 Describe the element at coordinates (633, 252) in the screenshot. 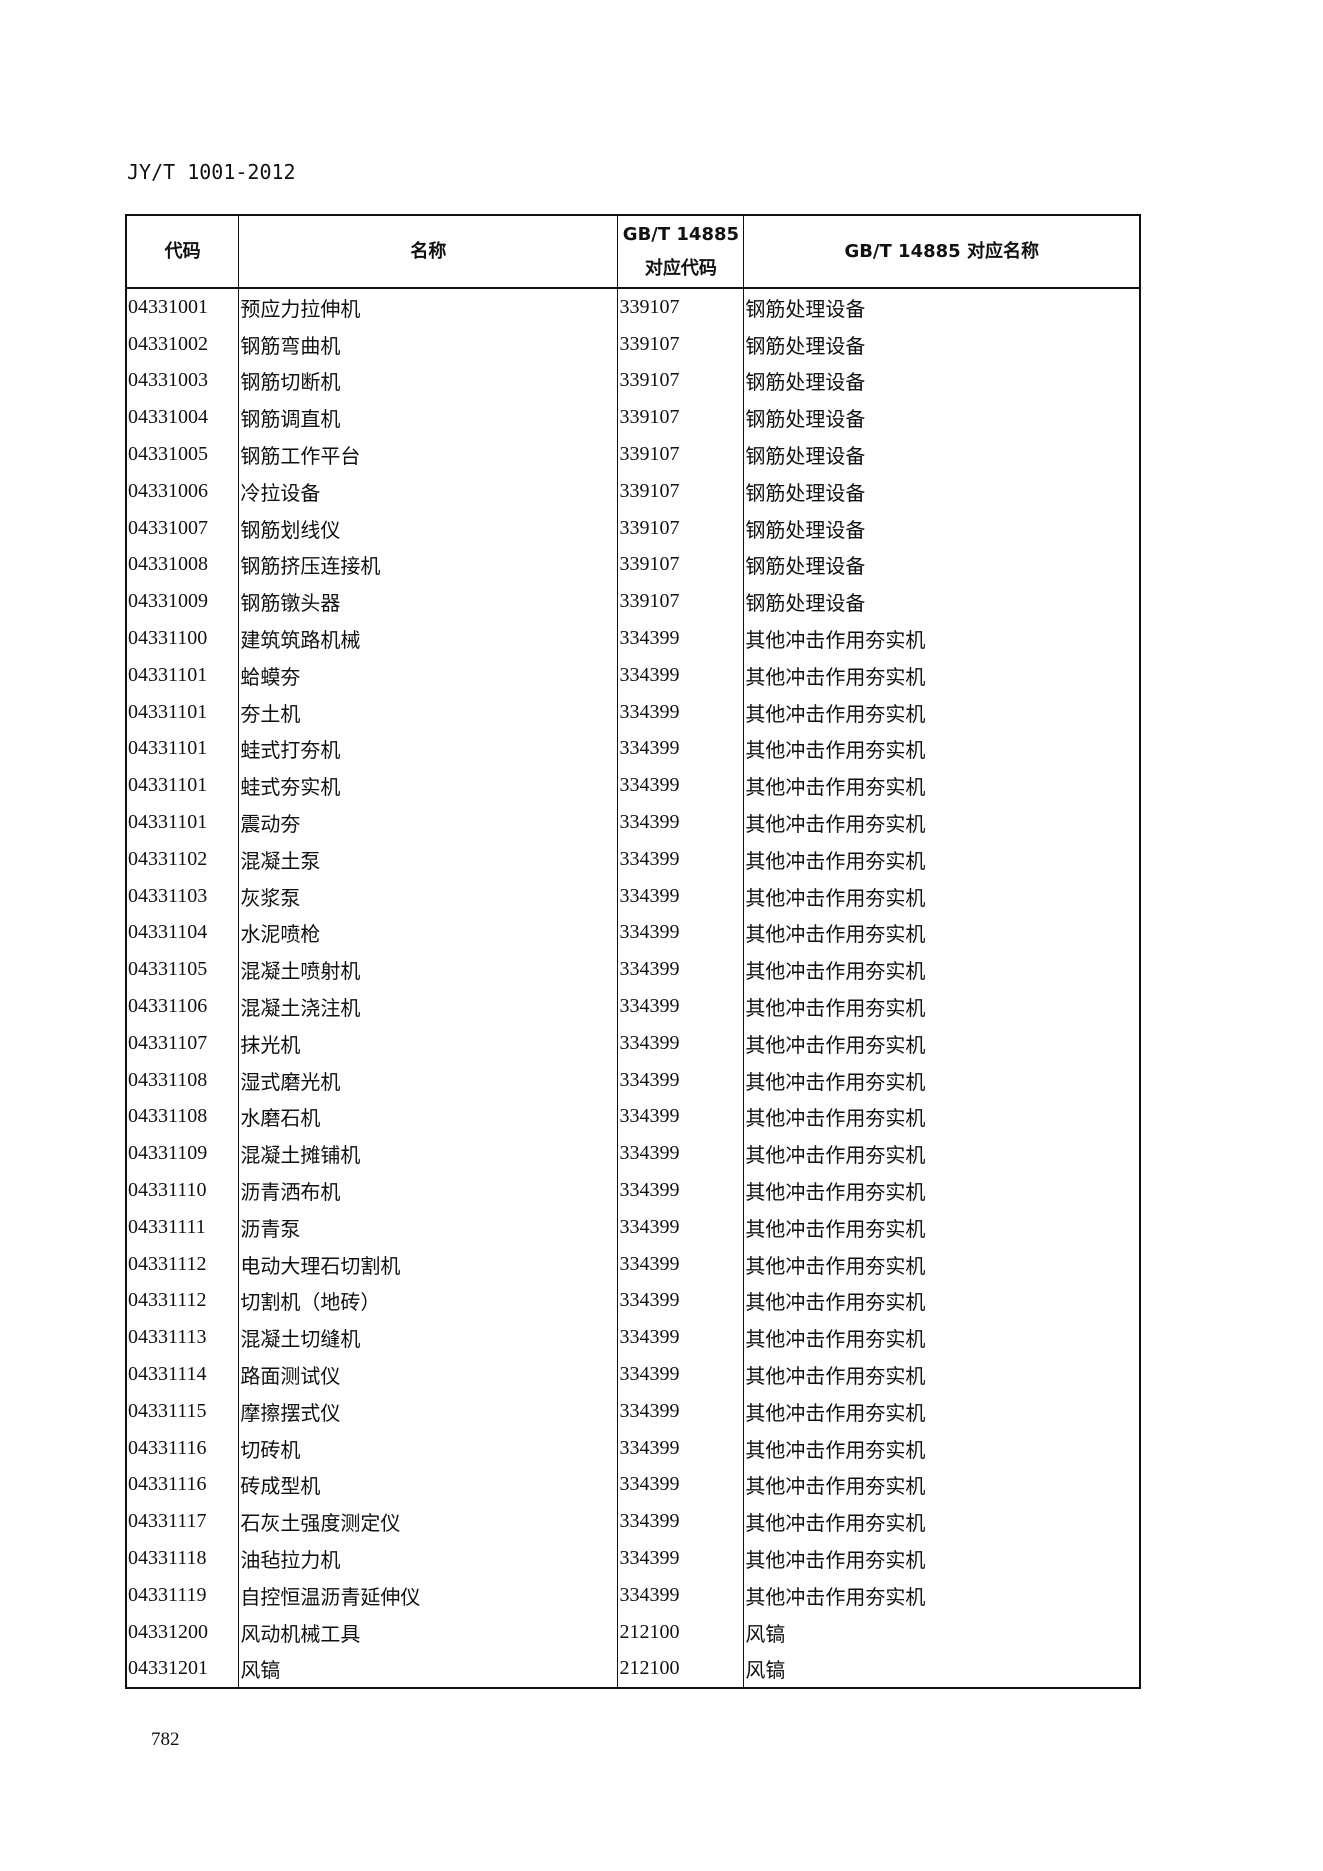

I see `table-header-row: 代码 名称 GB/T 14885 对应代码 GB/T 14885 对应名称` at that location.